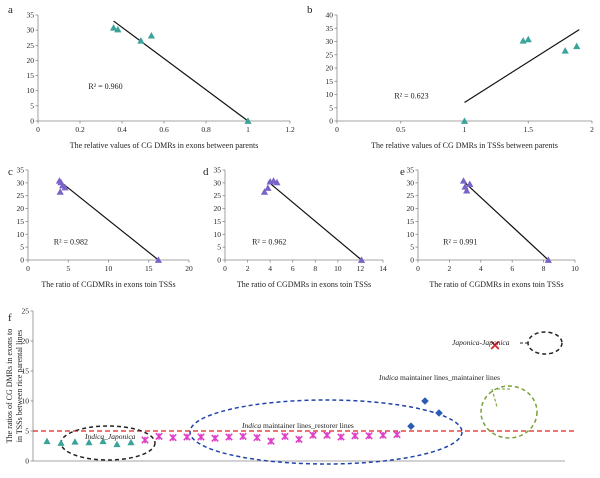 This screenshot has width=600, height=478. I want to click on group-ellipse-japonica, so click(545, 343).